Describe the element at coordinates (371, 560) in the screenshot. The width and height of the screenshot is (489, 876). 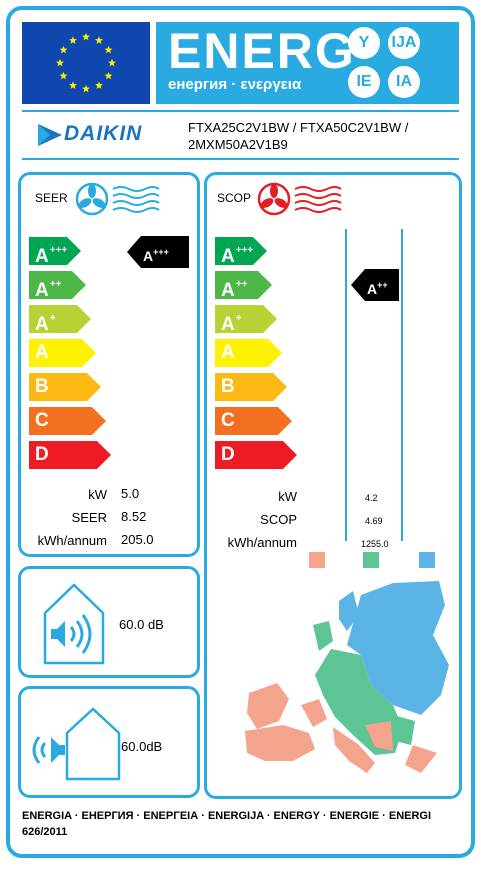
I see `average-zone-swatch` at that location.